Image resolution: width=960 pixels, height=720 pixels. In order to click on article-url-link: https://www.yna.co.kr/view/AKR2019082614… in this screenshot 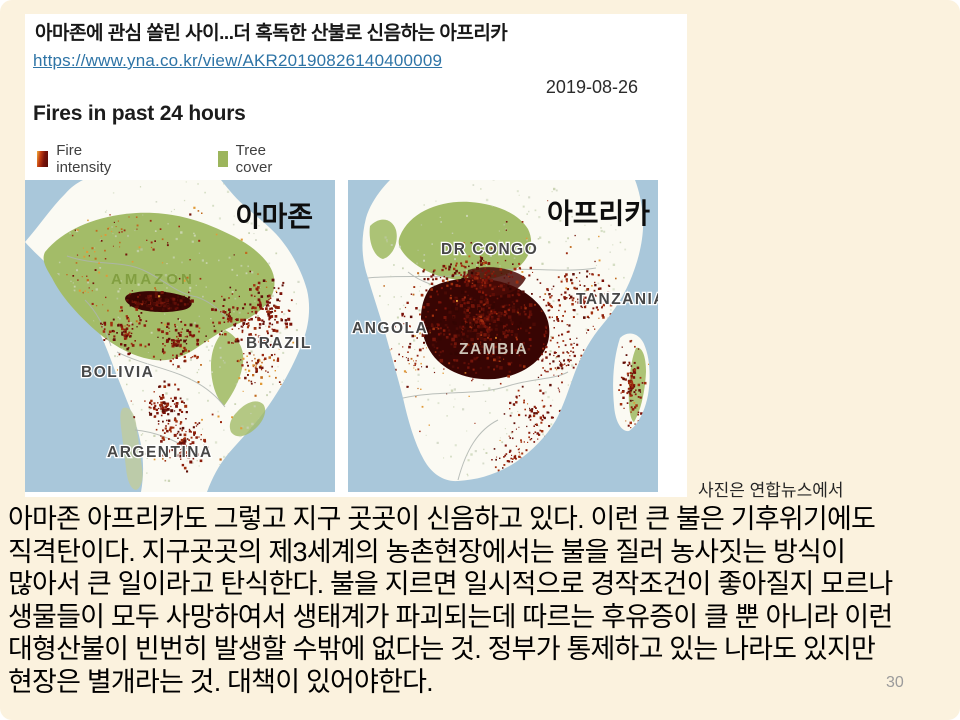, I will do `click(238, 60)`.